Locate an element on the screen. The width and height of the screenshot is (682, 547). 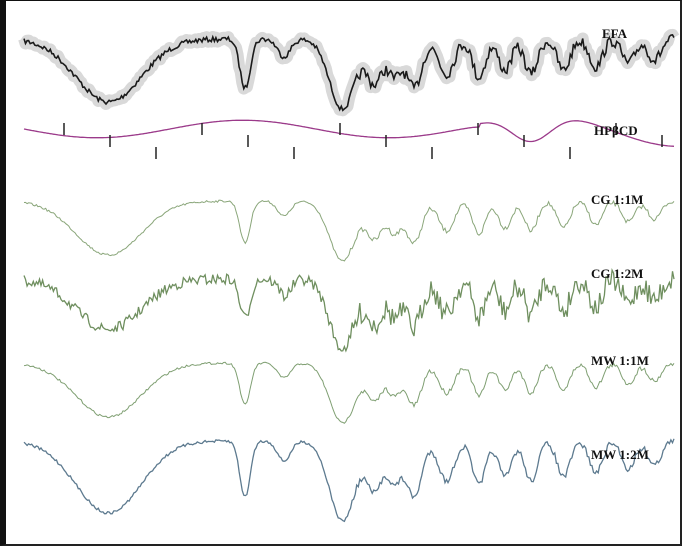
series-label-3: CG 1:2M is located at coordinates (617, 273).